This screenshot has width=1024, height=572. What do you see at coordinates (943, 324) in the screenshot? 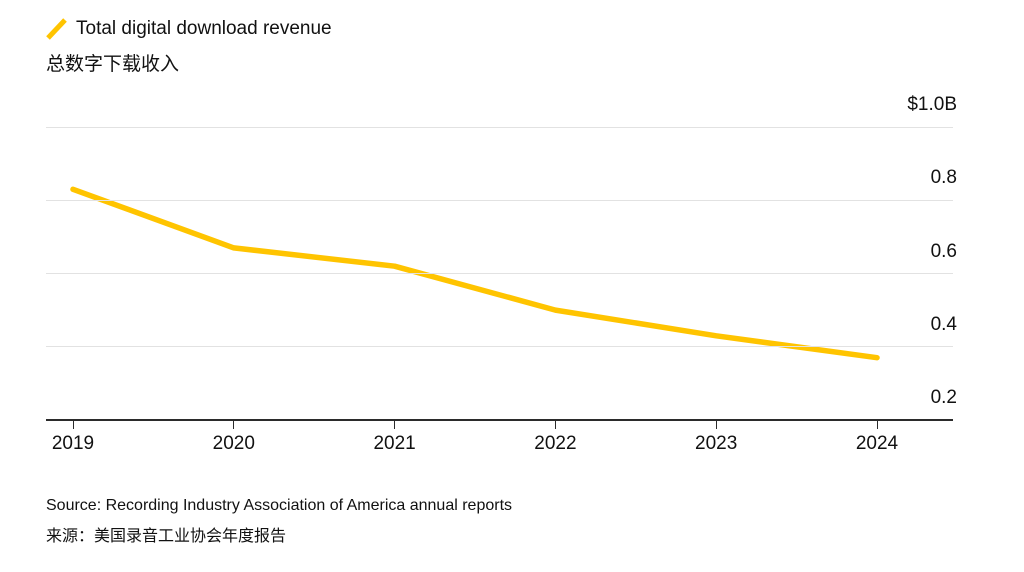
I see `y-axis-tick-label: 0.4` at bounding box center [943, 324].